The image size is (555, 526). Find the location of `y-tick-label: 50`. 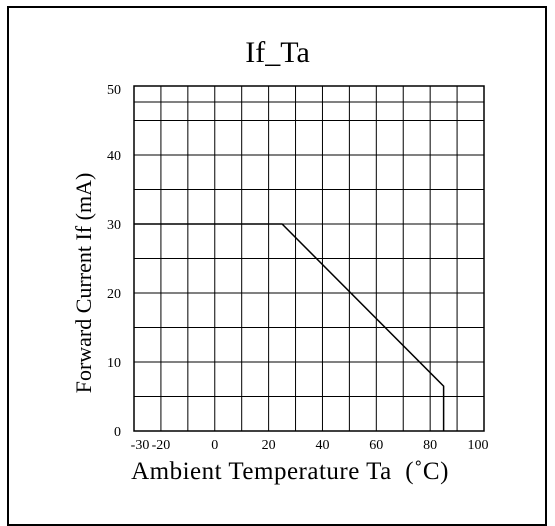

y-tick-label: 50 is located at coordinates (114, 90).